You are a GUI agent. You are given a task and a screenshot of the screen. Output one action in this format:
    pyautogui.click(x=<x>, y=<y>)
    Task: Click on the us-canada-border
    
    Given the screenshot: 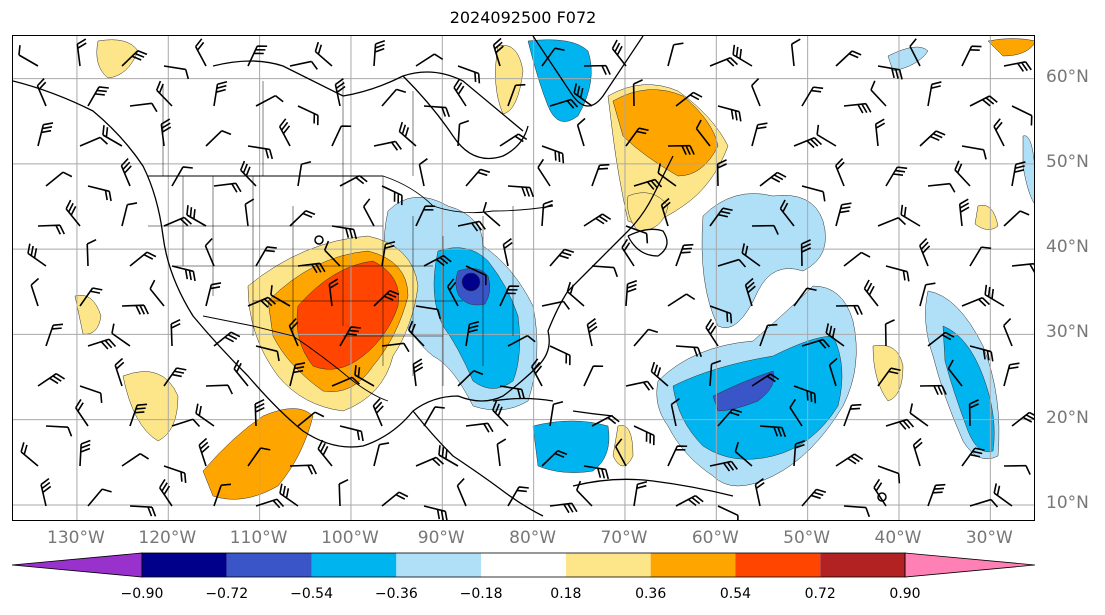 What is the action you would take?
    pyautogui.click(x=351, y=194)
    